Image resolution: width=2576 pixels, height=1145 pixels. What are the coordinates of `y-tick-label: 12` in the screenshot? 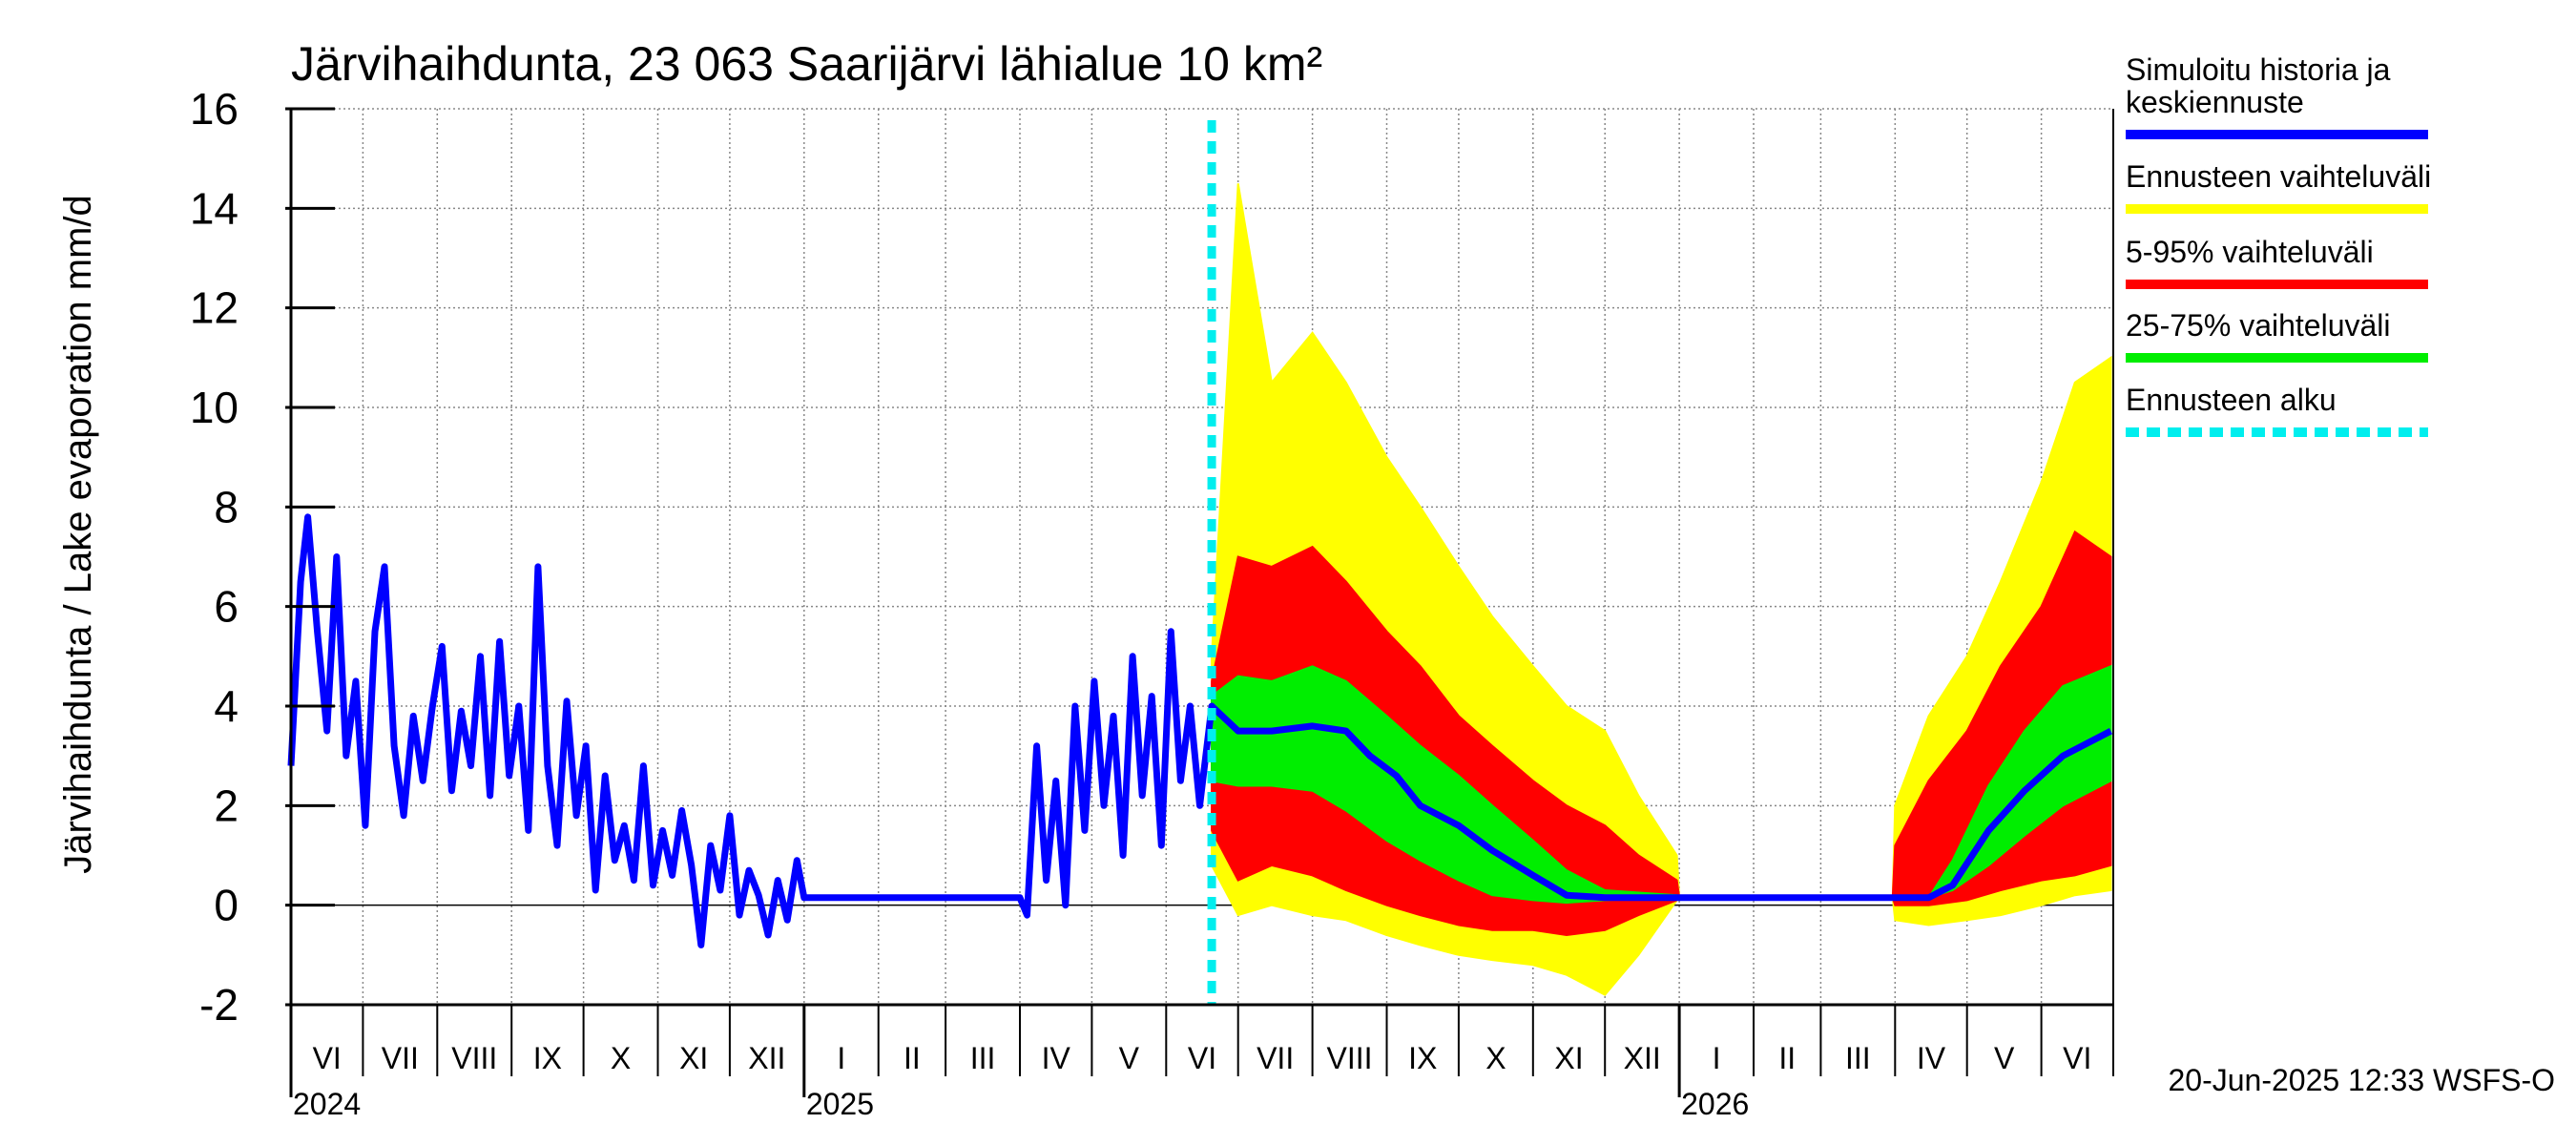 It's located at (214, 308).